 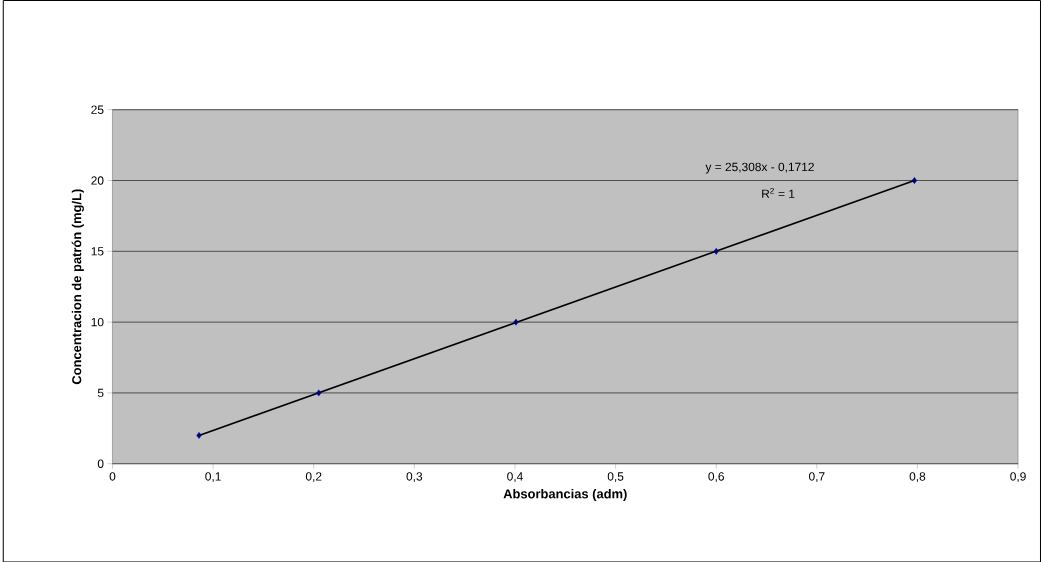 What do you see at coordinates (817, 477) in the screenshot?
I see `x-tick-label: 0,7` at bounding box center [817, 477].